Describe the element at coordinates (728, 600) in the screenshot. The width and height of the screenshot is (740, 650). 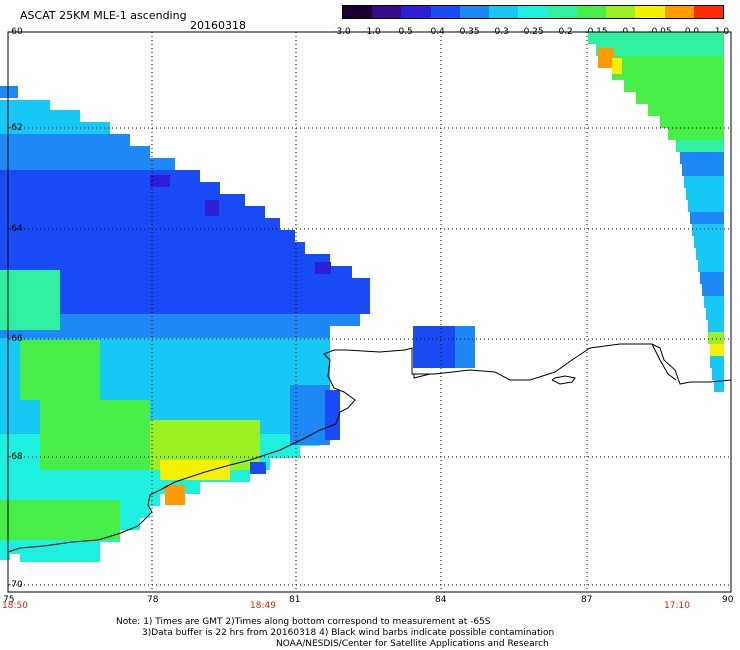
I see `lon-label-90: 90` at that location.